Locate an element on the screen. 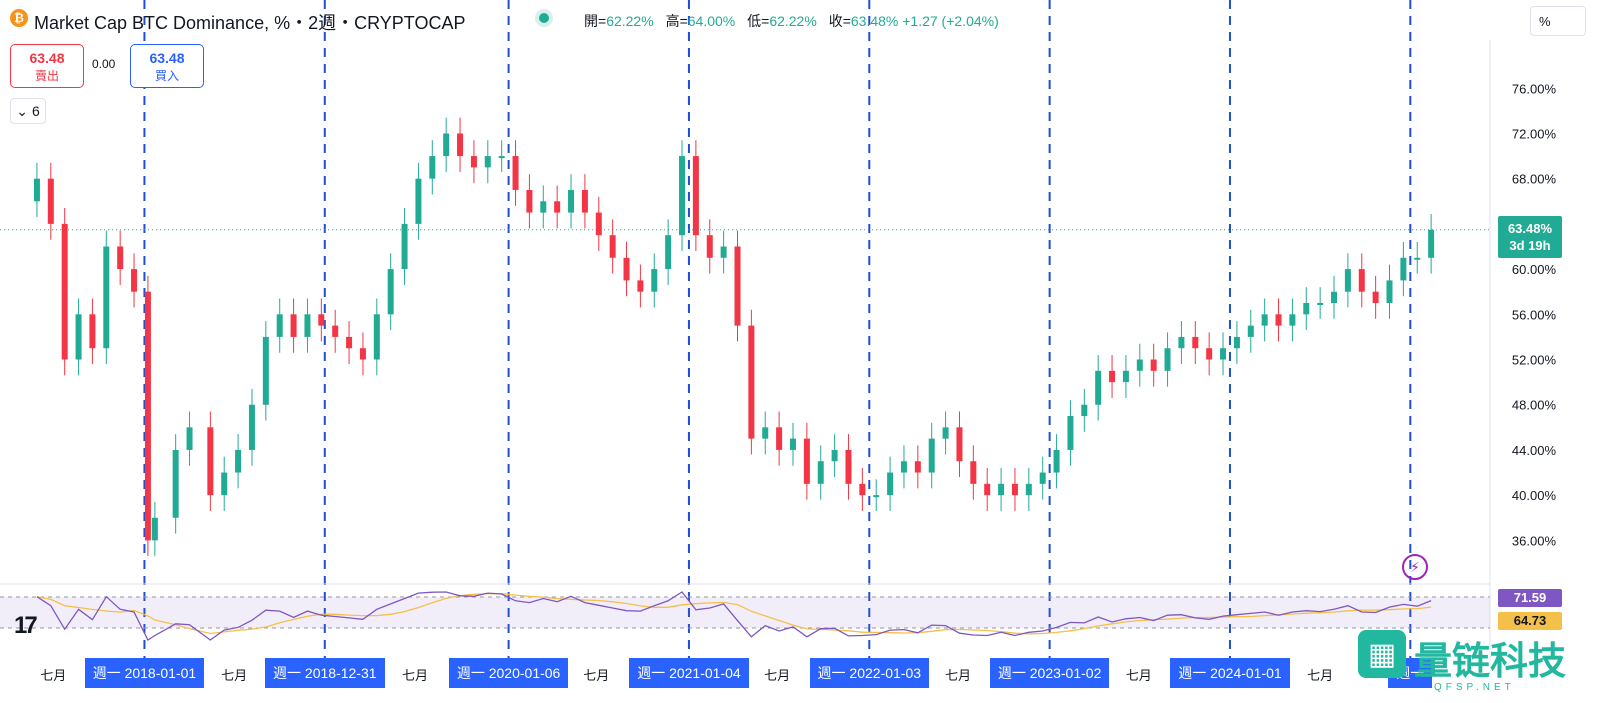  qr-grid-icon: ▦ is located at coordinates (1382, 654).